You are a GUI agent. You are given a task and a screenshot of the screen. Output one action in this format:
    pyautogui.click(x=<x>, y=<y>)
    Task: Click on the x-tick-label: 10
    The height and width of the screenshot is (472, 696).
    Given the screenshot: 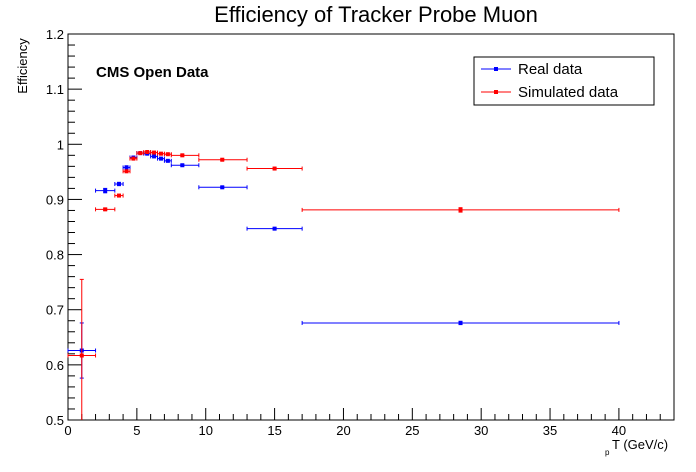 What is the action you would take?
    pyautogui.click(x=205, y=430)
    